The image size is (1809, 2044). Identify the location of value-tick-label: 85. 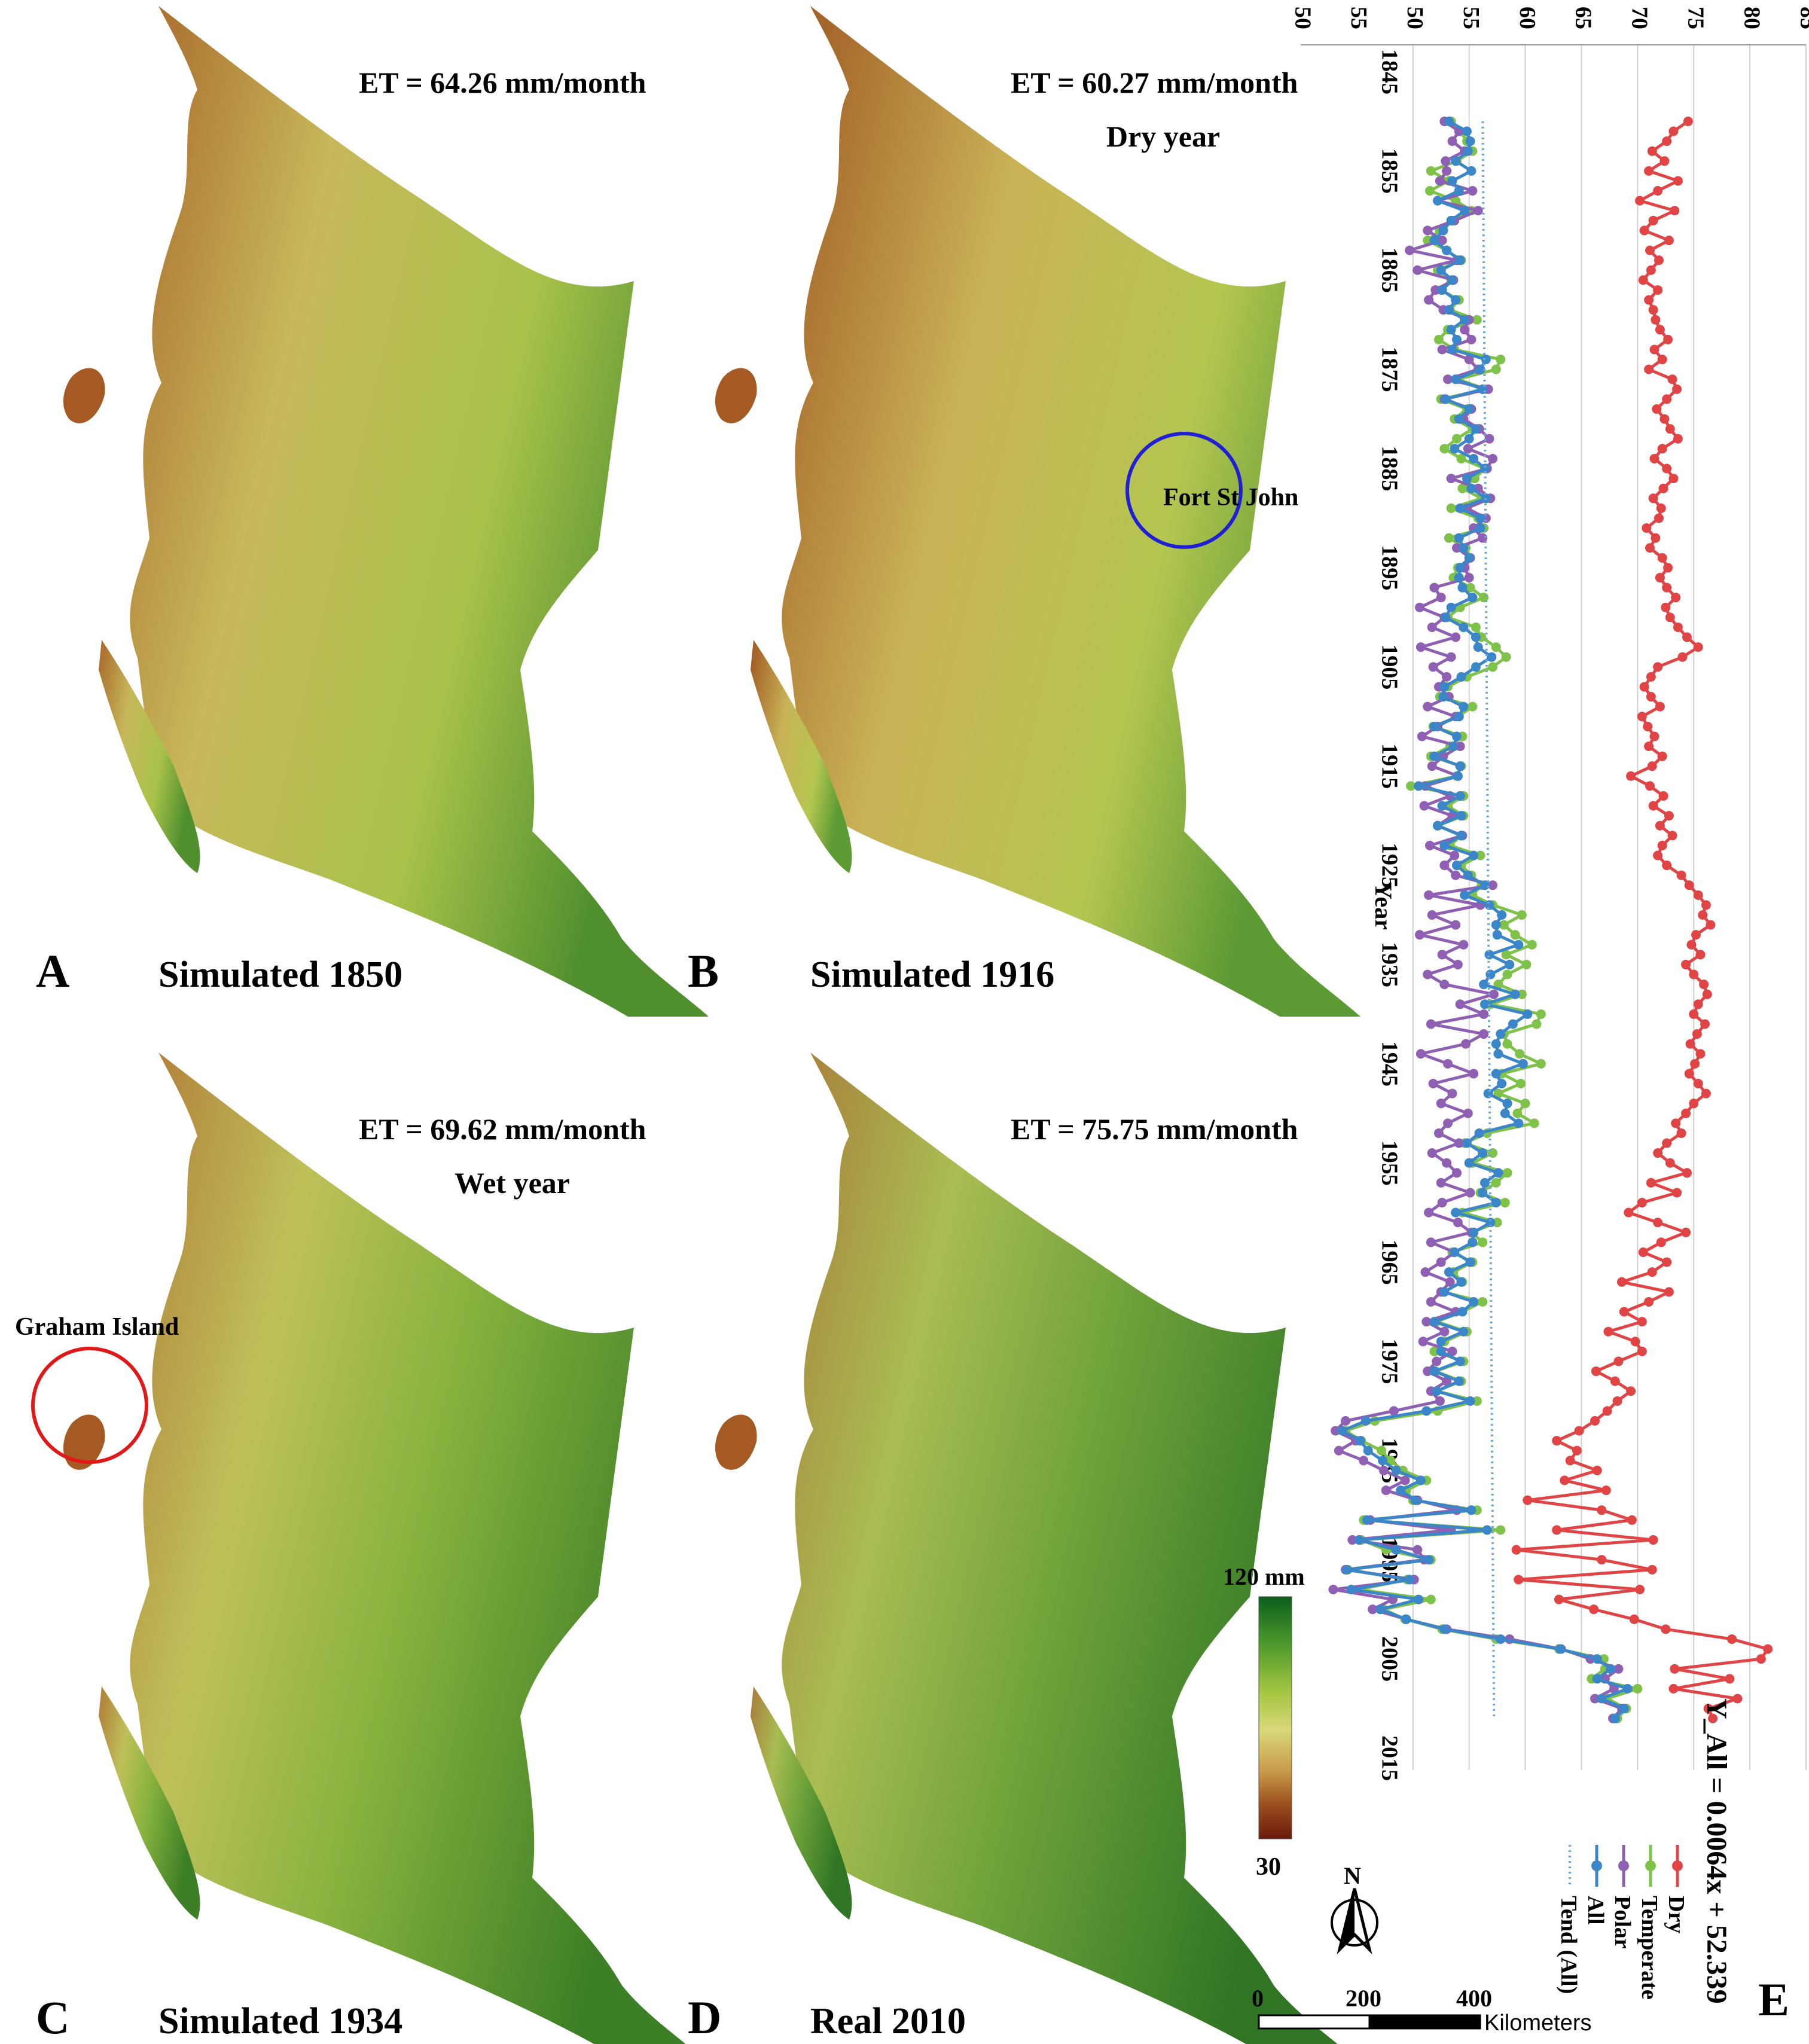
(1802, 18).